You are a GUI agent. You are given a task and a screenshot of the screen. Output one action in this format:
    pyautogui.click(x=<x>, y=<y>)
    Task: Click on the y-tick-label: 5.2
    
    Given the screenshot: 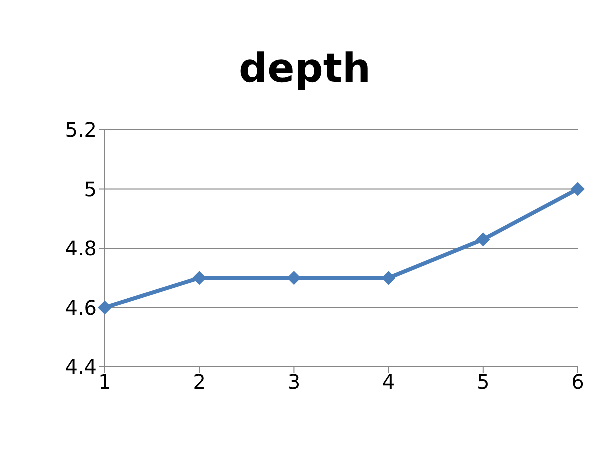 What is the action you would take?
    pyautogui.click(x=81, y=130)
    